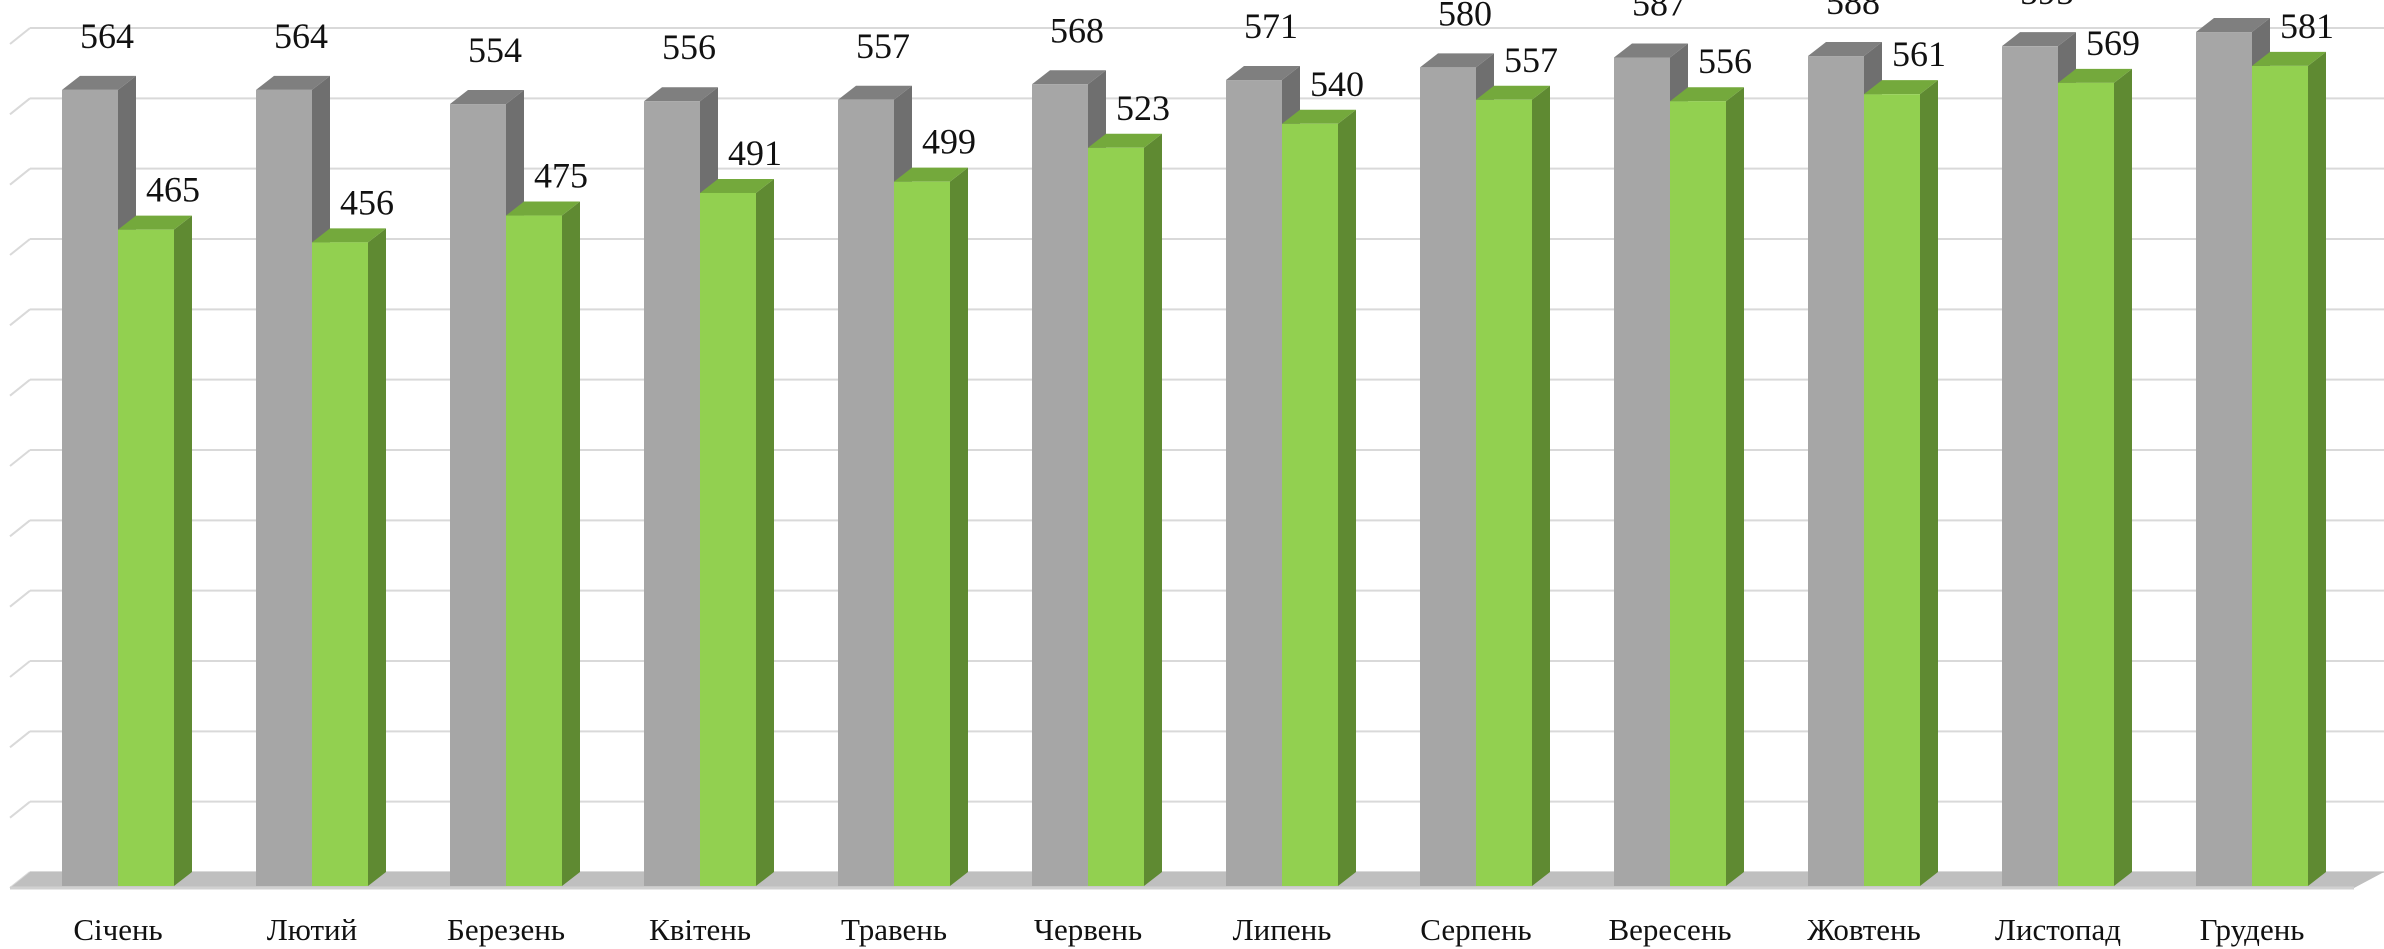 The height and width of the screenshot is (949, 2384). What do you see at coordinates (2113, 43) in the screenshot?
I see `data-label-s2-10: 569` at bounding box center [2113, 43].